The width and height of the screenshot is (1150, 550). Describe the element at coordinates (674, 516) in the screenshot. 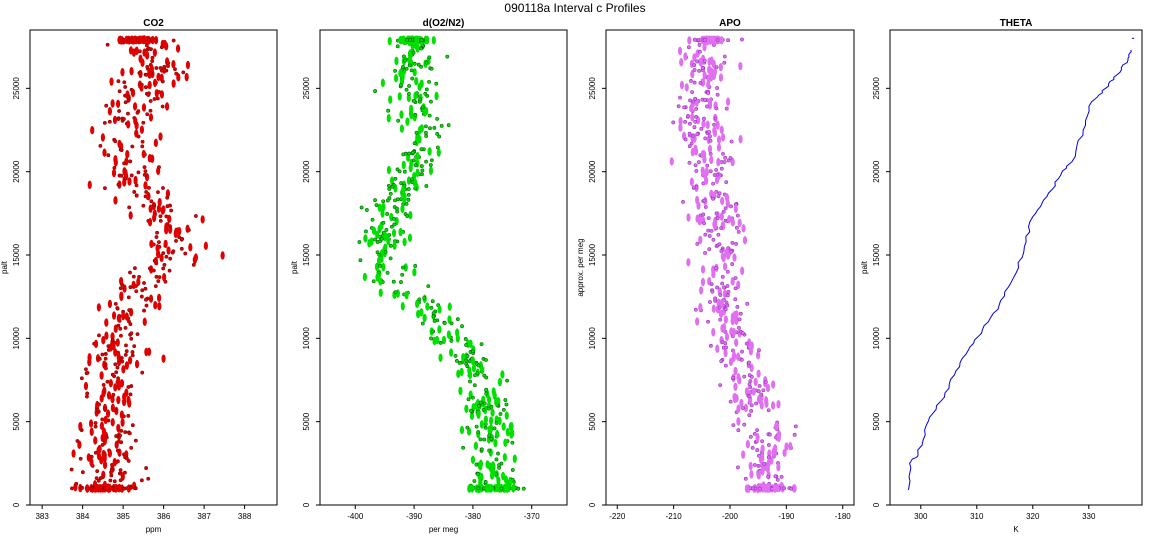

I see `x-tick-label: -210` at that location.